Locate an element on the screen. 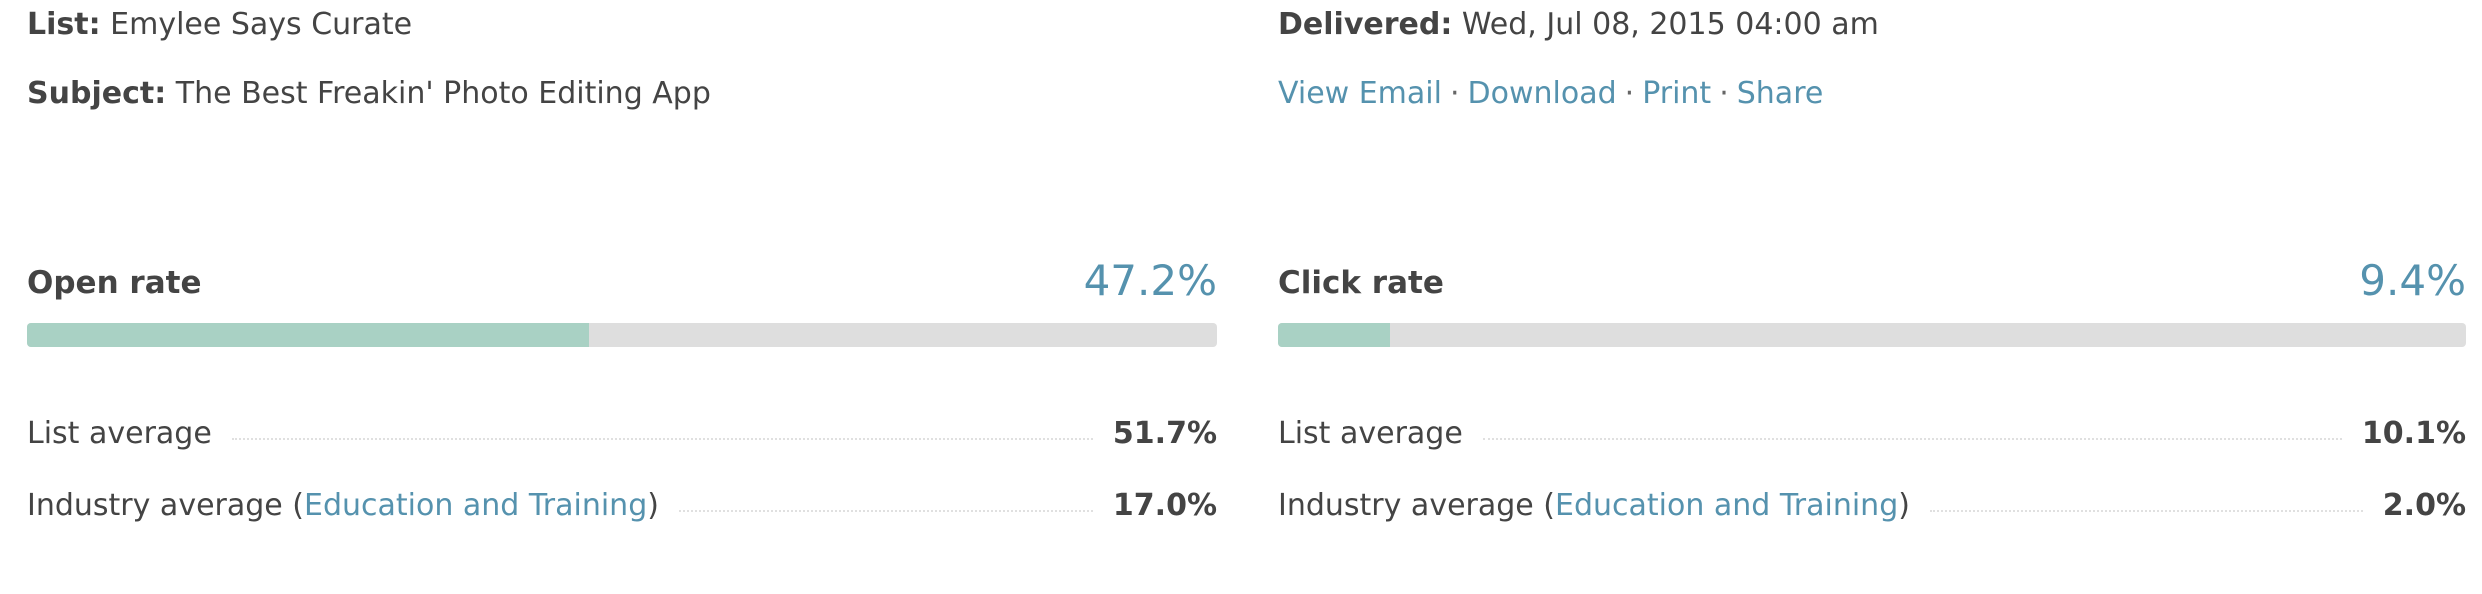 The width and height of the screenshot is (2482, 594). list-average-row: List average 10.1% is located at coordinates (1872, 434).